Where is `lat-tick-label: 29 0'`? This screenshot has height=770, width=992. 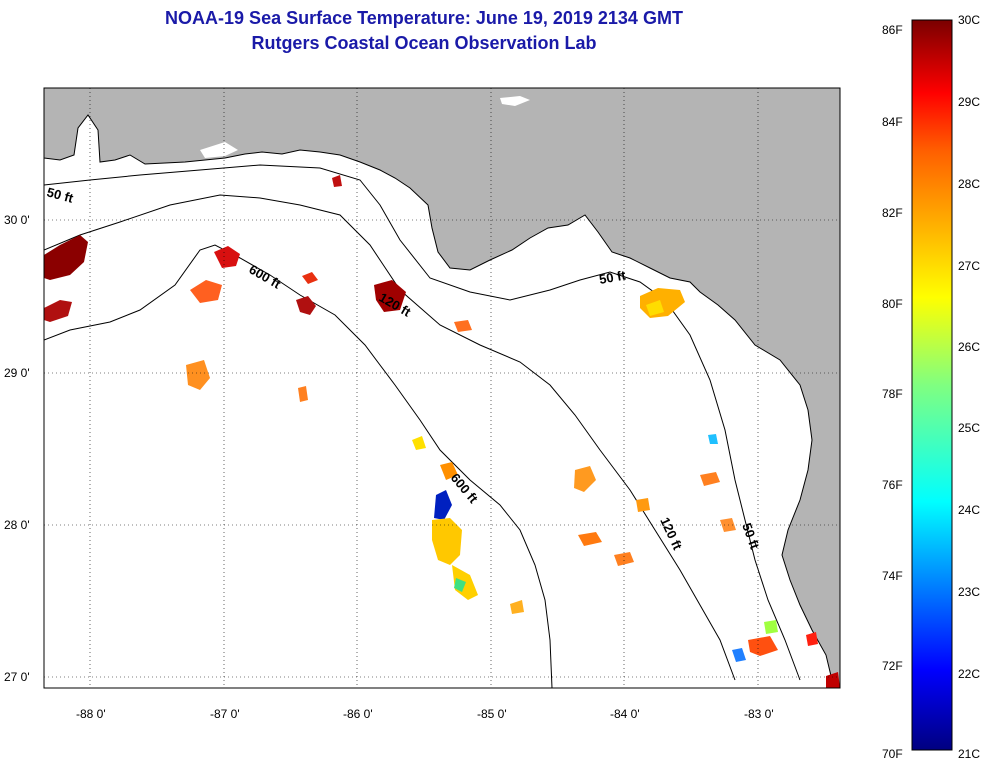
lat-tick-label: 29 0' is located at coordinates (17, 373).